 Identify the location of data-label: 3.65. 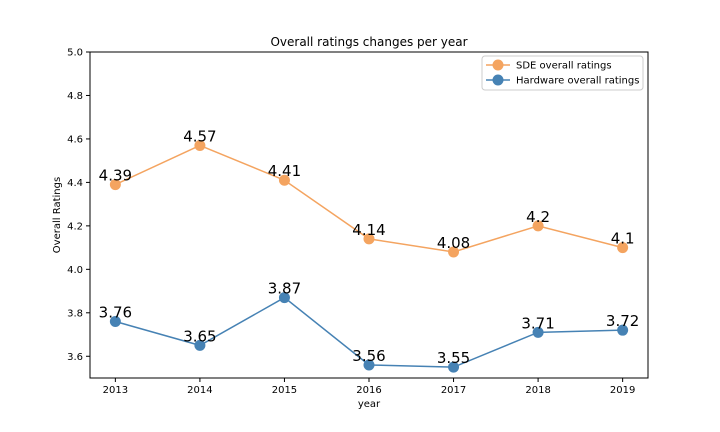
(199, 336).